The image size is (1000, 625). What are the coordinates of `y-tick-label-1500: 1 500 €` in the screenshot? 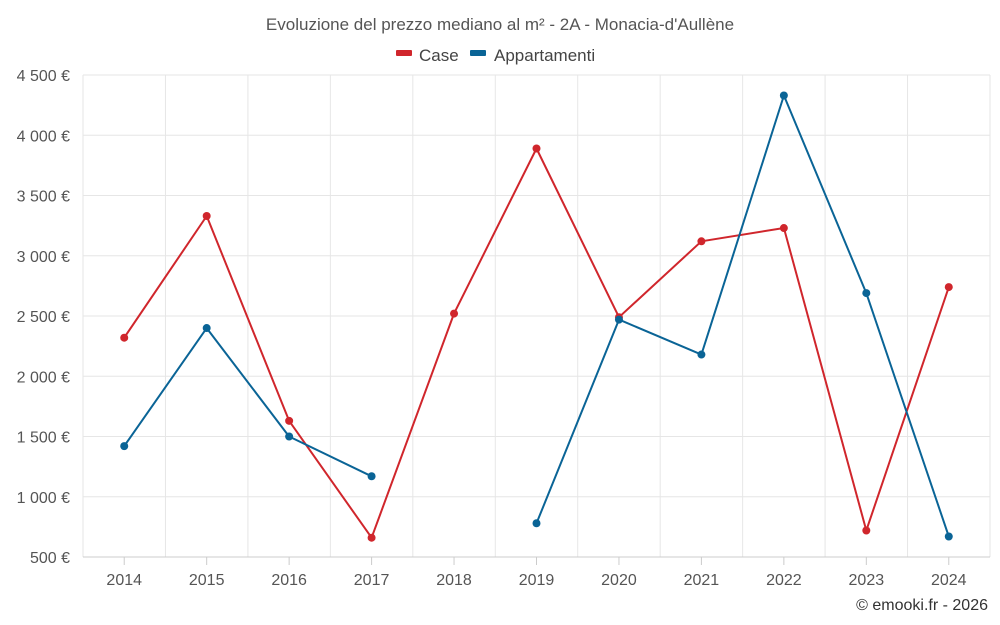 It's located at (43, 438).